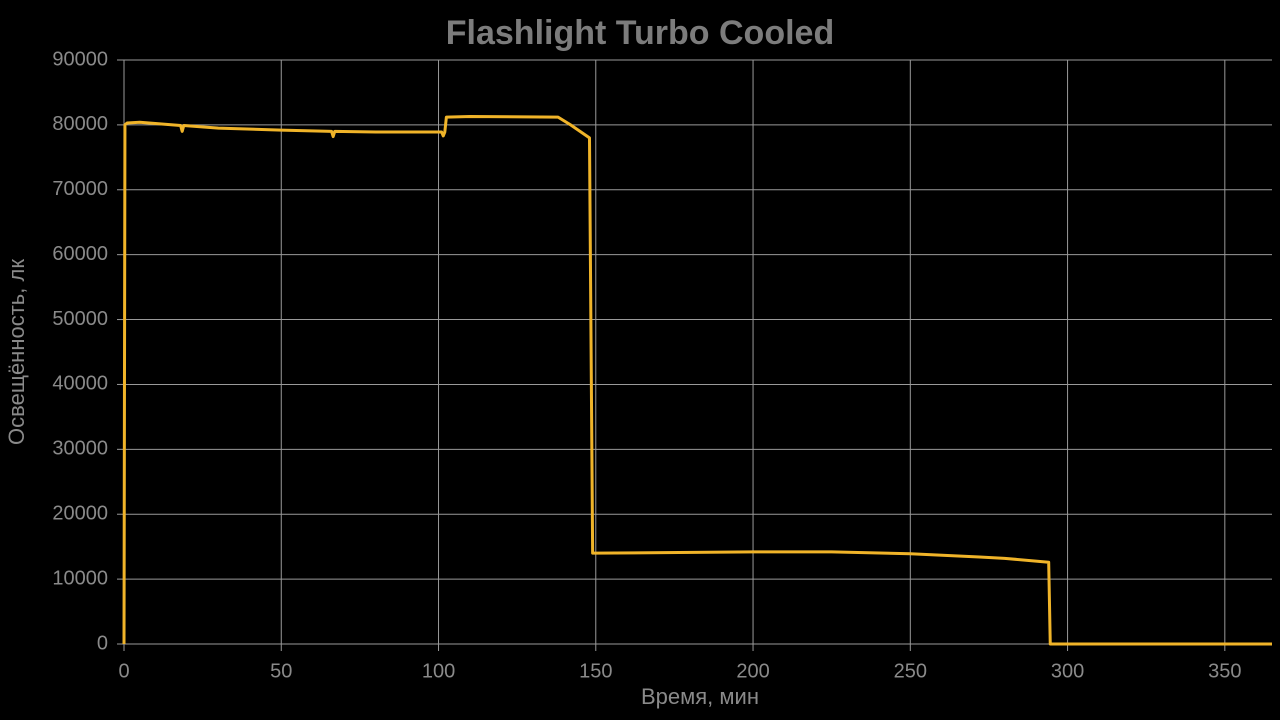  What do you see at coordinates (80, 59) in the screenshot?
I see `y-tick-label: 90000` at bounding box center [80, 59].